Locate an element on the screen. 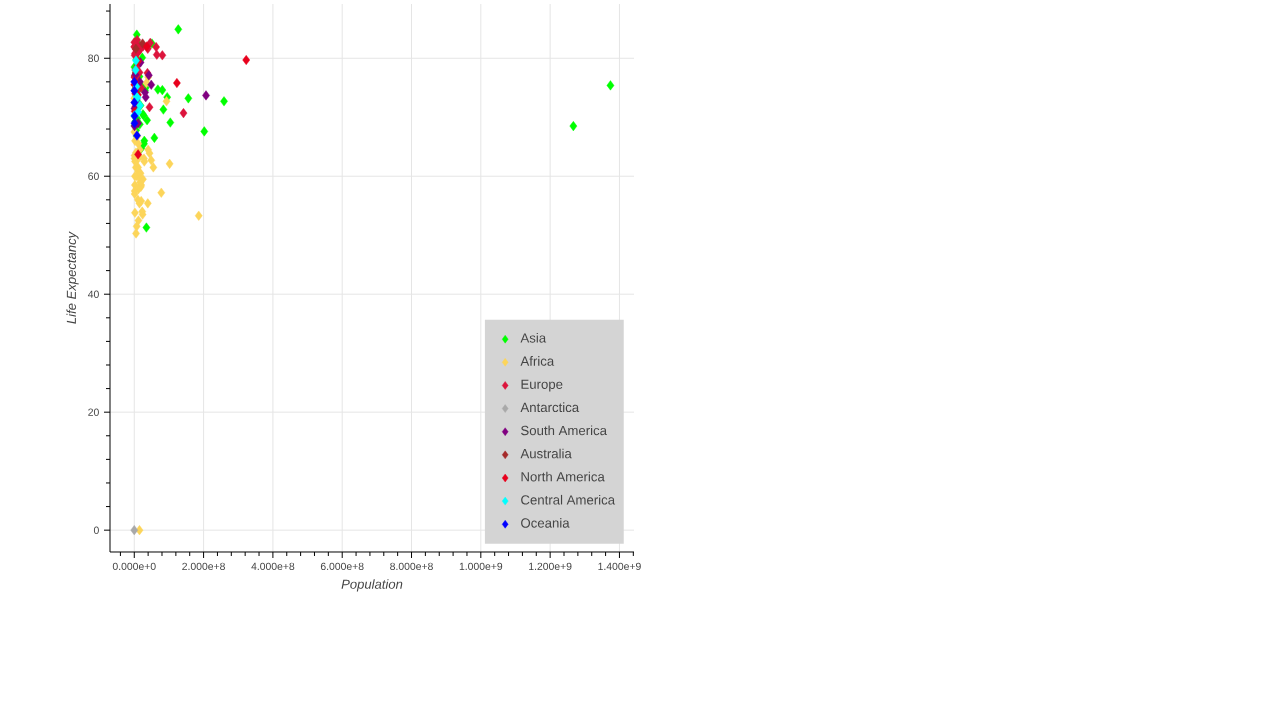  y-tick-label: 0 is located at coordinates (96, 530).